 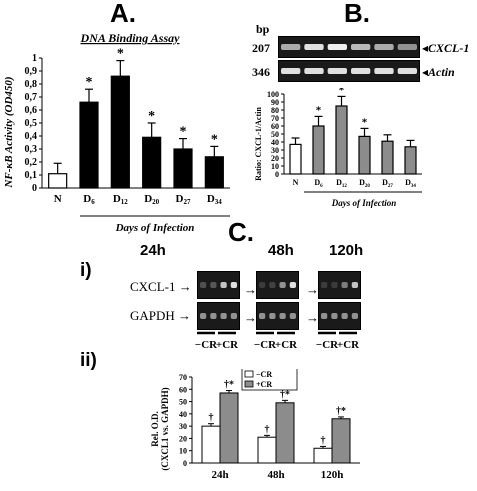 What do you see at coordinates (31, 136) in the screenshot?
I see `y-tick-label: 0,4` at bounding box center [31, 136].